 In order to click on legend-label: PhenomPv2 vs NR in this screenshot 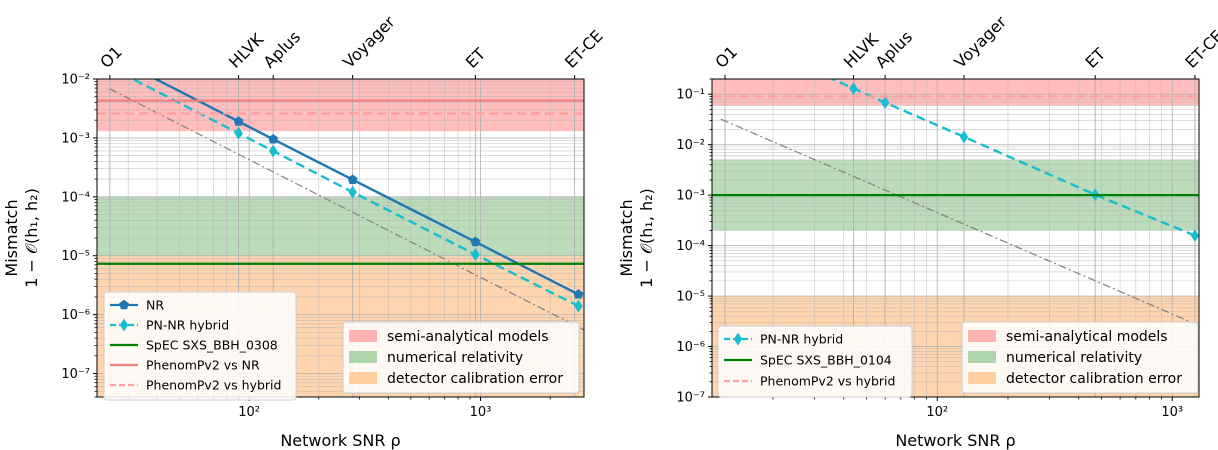, I will do `click(203, 365)`.